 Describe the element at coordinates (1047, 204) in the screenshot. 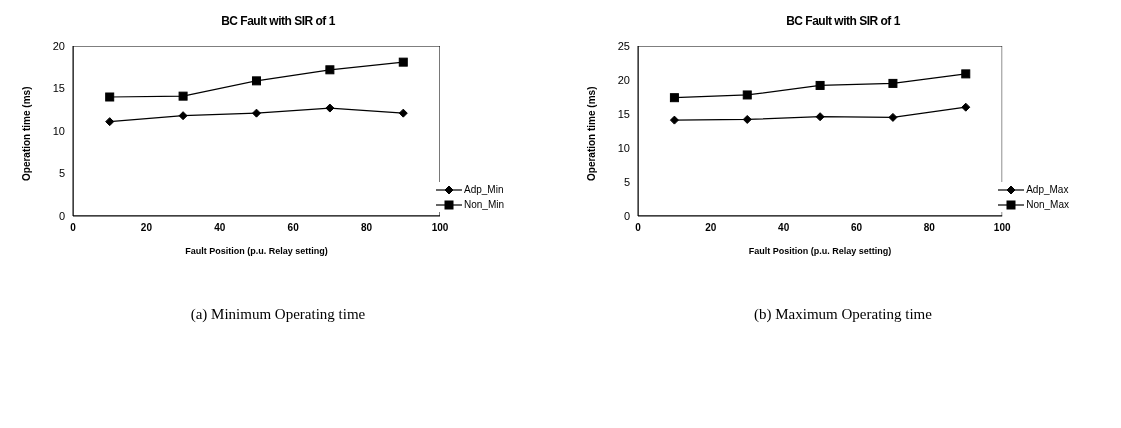

I see `legend-label: Non_Max` at that location.